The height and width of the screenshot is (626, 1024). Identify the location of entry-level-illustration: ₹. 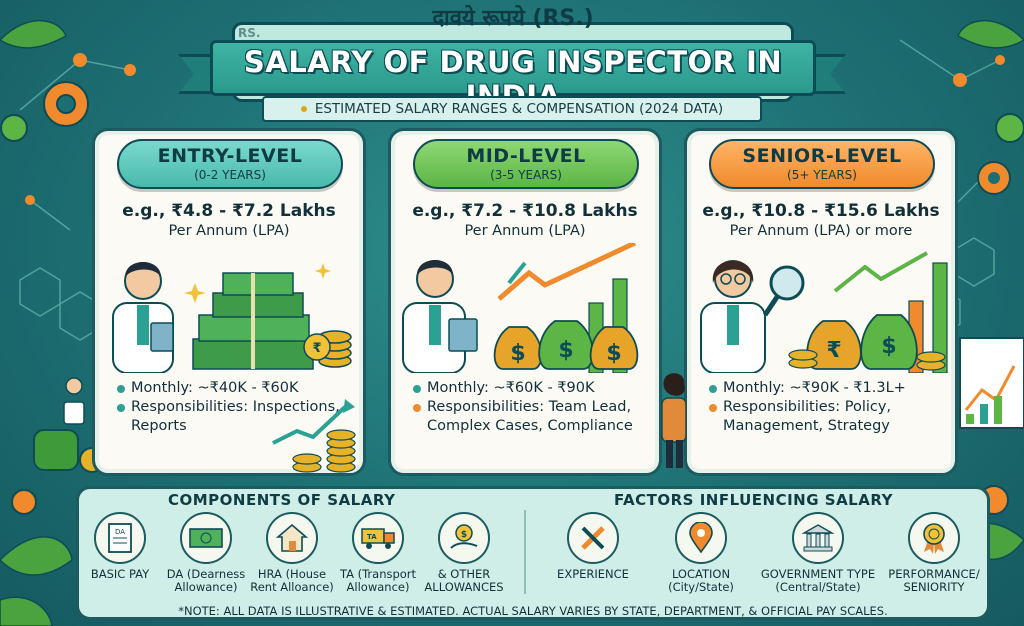
(232, 317).